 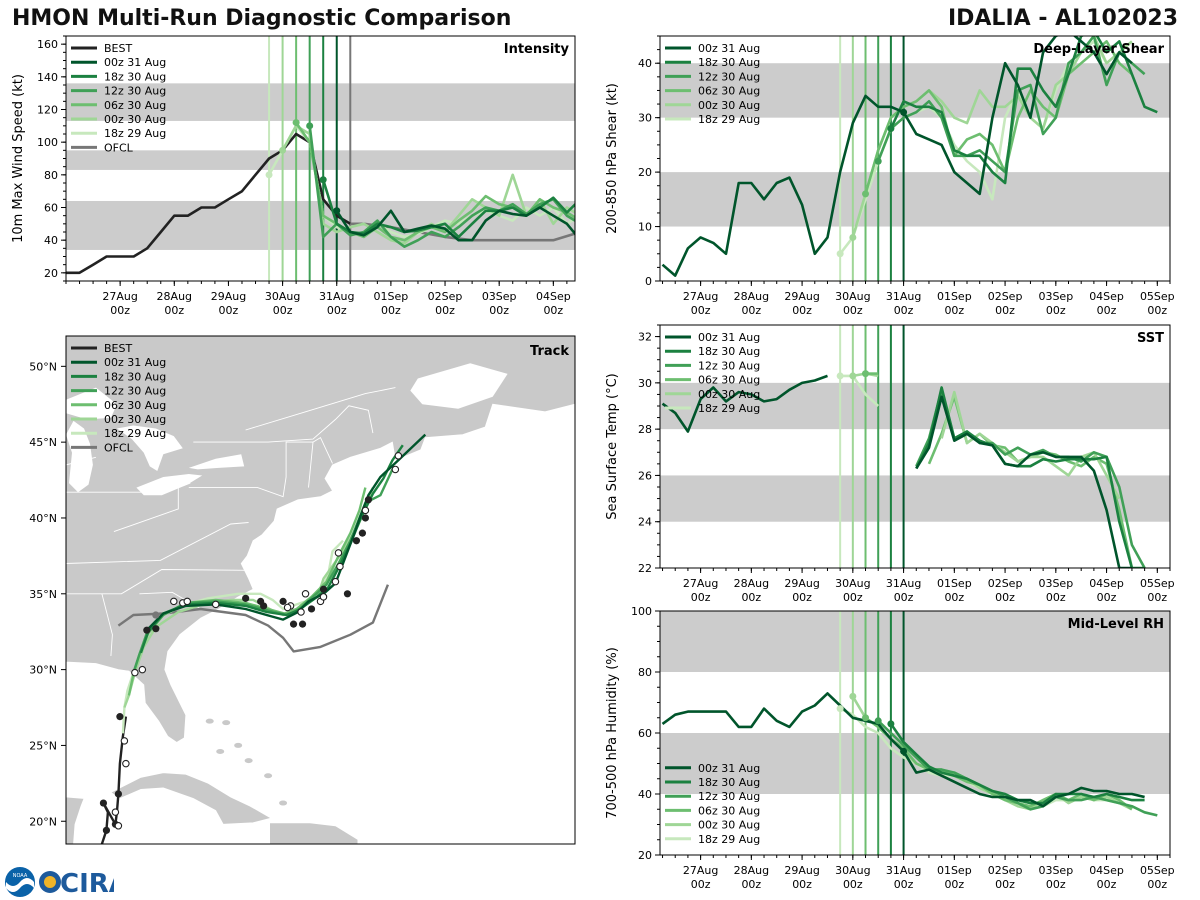 What do you see at coordinates (18, 158) in the screenshot?
I see `intensity-ylabel: 10m Max Wind Speed (kt)` at bounding box center [18, 158].